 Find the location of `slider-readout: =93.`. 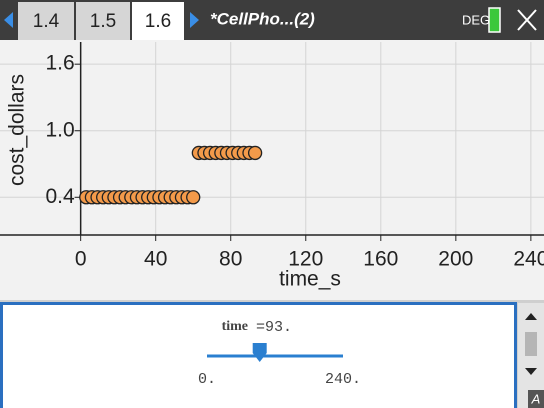

slider-readout: =93. is located at coordinates (274, 327).